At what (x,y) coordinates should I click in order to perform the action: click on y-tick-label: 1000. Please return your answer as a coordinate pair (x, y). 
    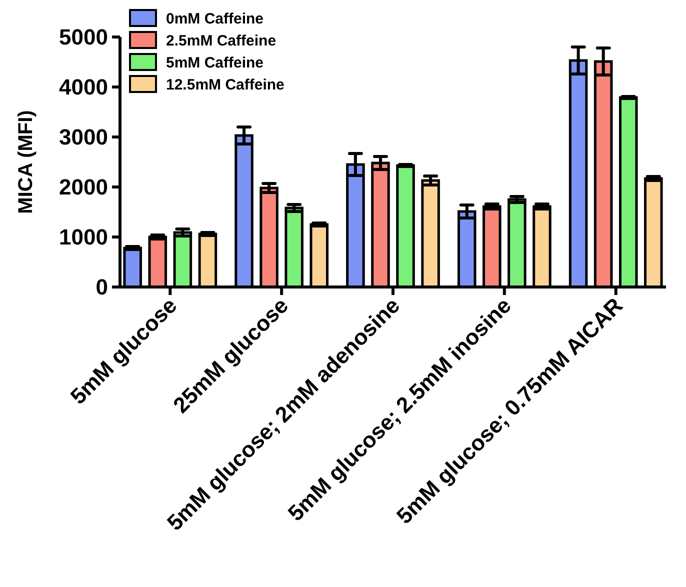
    Looking at the image, I should click on (83, 237).